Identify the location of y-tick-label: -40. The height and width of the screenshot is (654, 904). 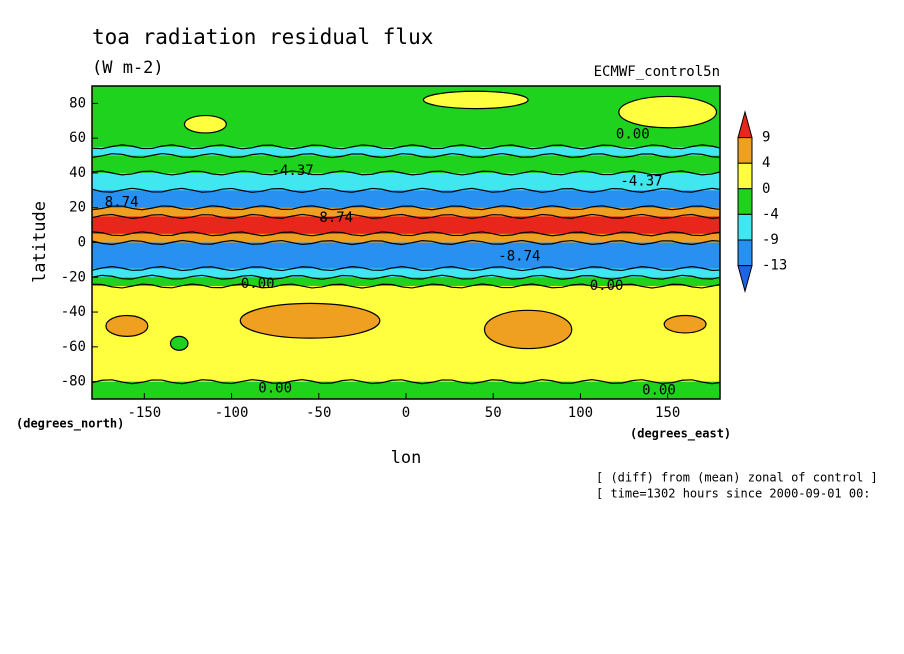
(73, 312).